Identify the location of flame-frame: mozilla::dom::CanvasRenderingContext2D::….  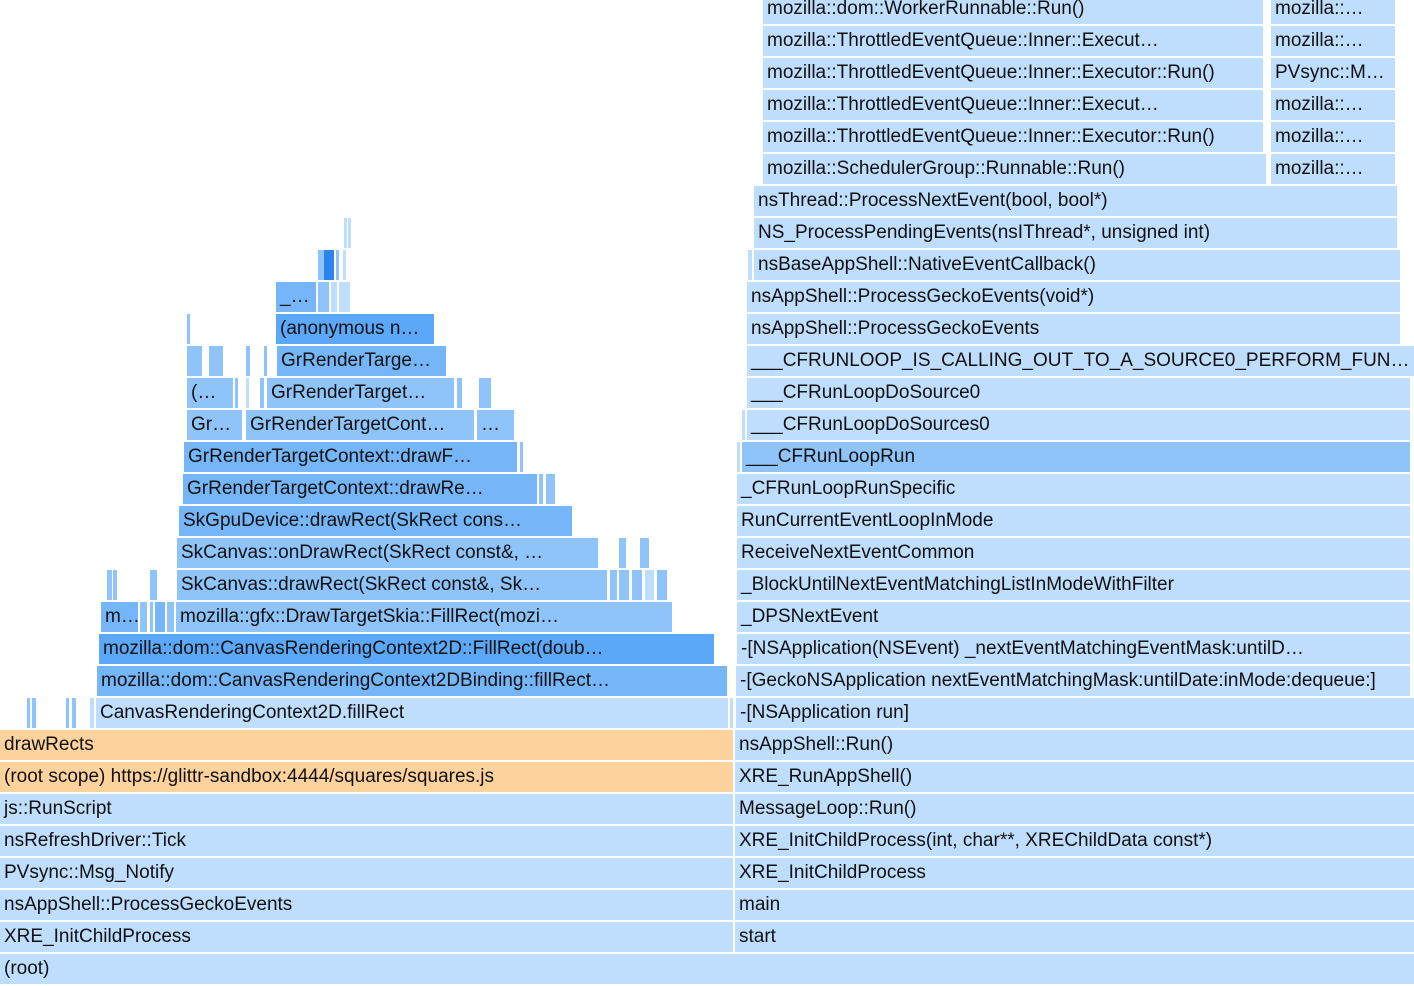
(406, 649).